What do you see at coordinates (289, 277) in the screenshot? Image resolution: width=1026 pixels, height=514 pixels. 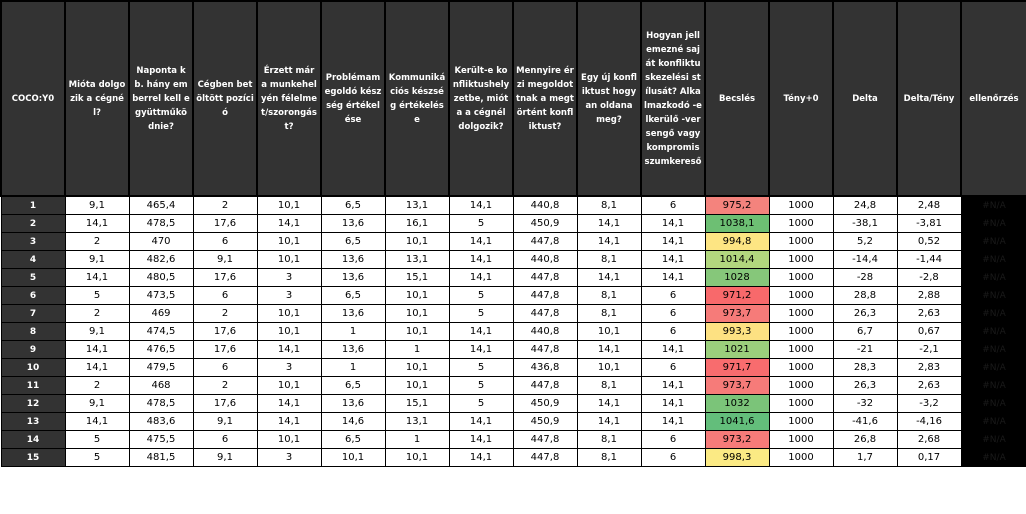 I see `data-cell: 3` at bounding box center [289, 277].